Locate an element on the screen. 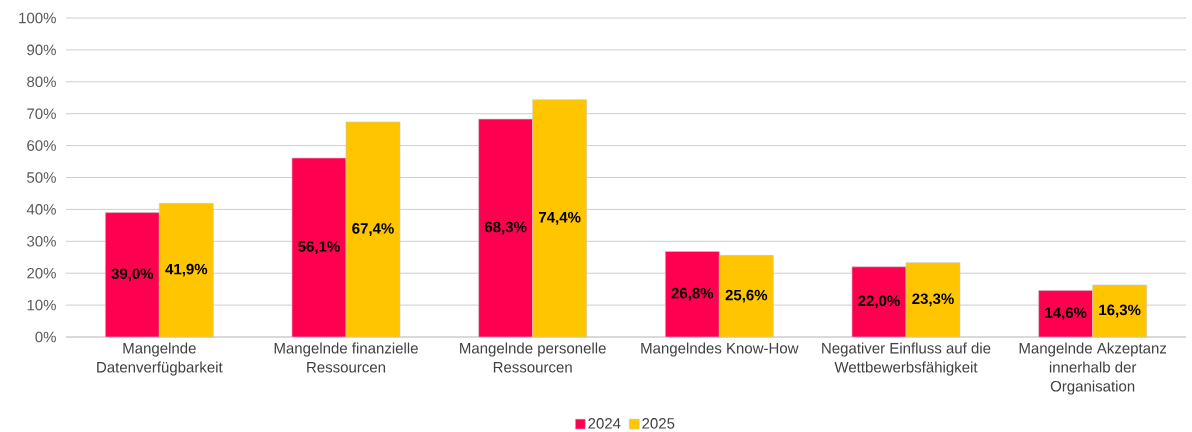 The height and width of the screenshot is (432, 1192). x-tick-label: Mangelnde Akzeptanz innerhalb der Organisation is located at coordinates (1093, 368).